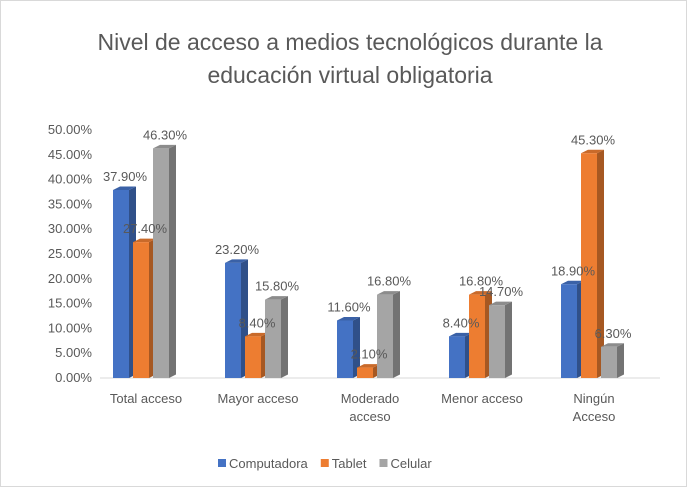 The width and height of the screenshot is (699, 489). I want to click on data-label: 14.70%, so click(501, 291).